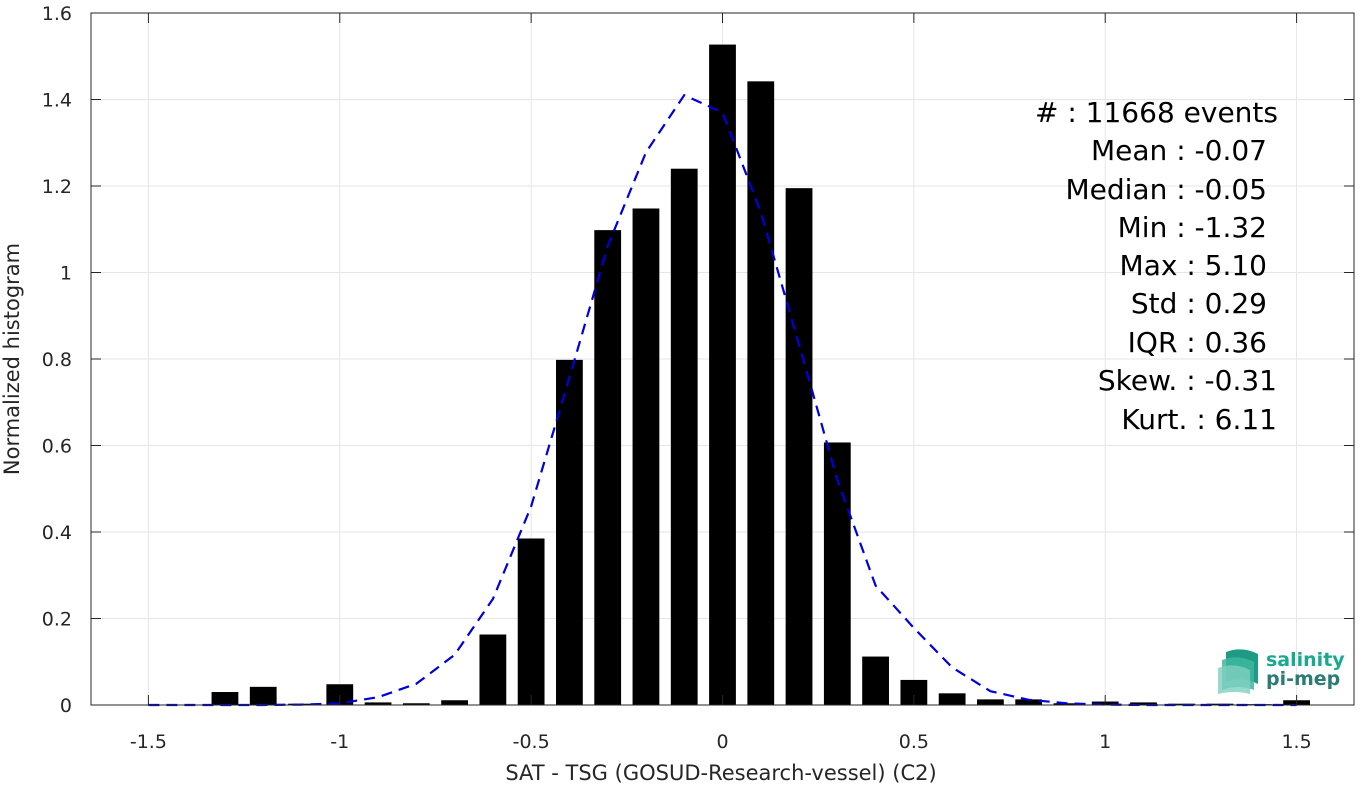  Describe the element at coordinates (1238, 671) in the screenshot. I see `wave-logo-icon` at that location.